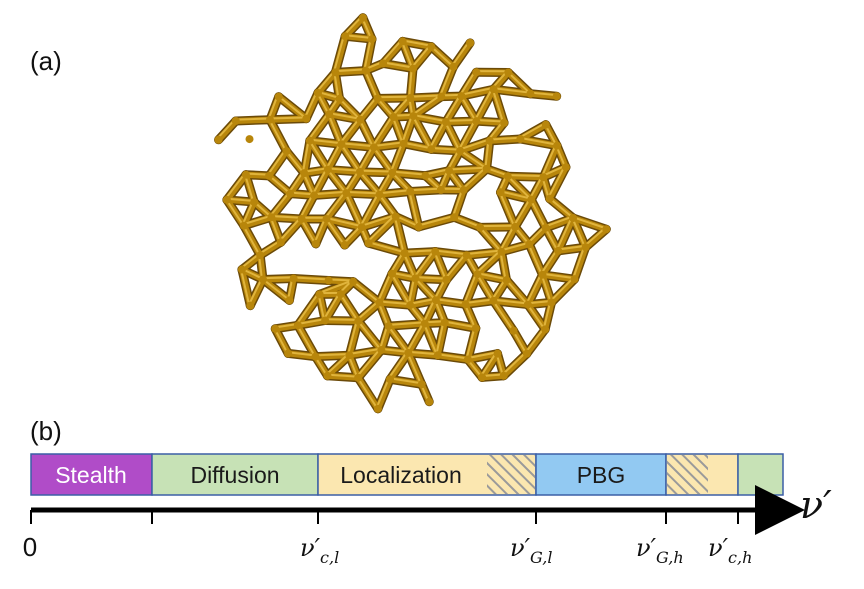  Describe the element at coordinates (601, 475) in the screenshot. I see `segment-label-pbg: PBG` at that location.